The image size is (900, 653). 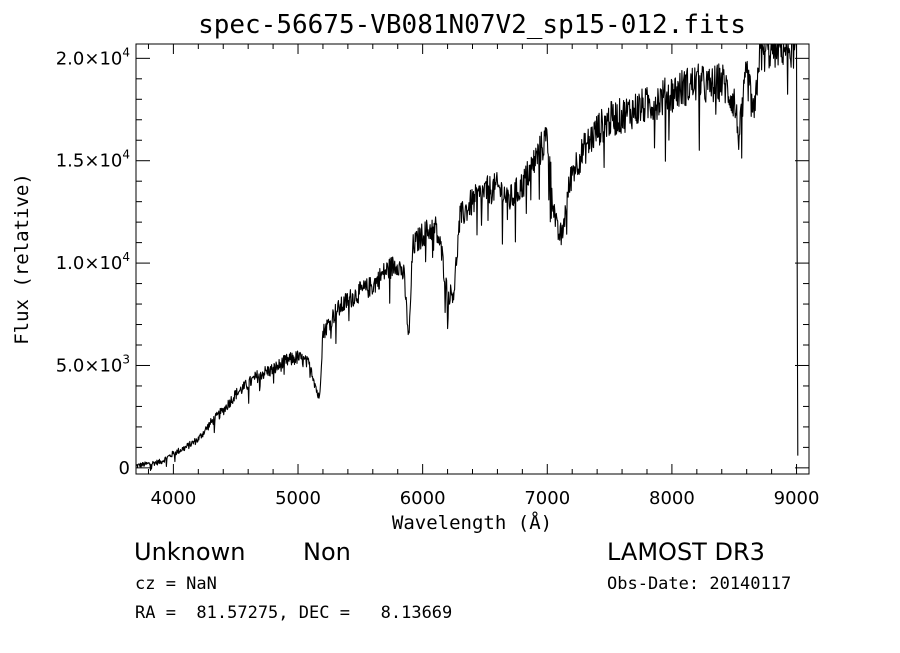 What do you see at coordinates (699, 584) in the screenshot?
I see `obs-date-text: Obs-Date: 20140117` at bounding box center [699, 584].